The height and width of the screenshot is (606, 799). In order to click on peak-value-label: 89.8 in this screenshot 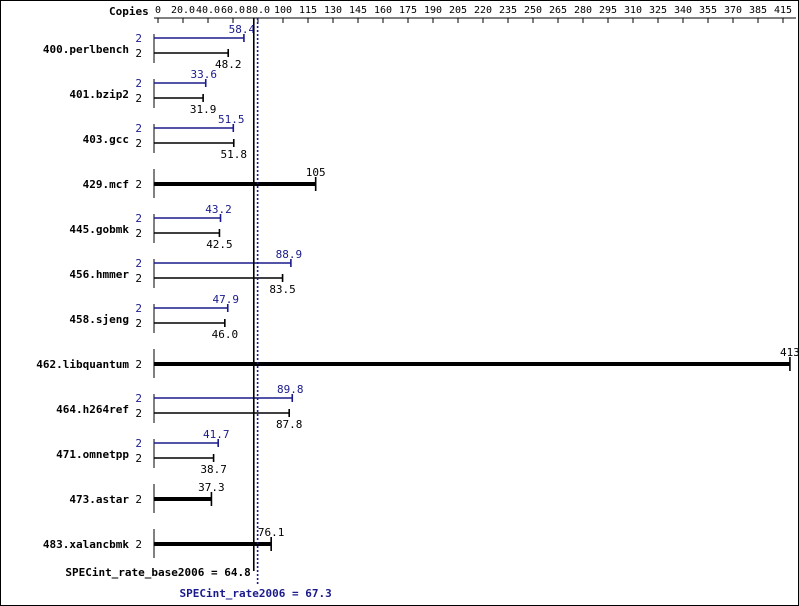, I will do `click(290, 389)`.